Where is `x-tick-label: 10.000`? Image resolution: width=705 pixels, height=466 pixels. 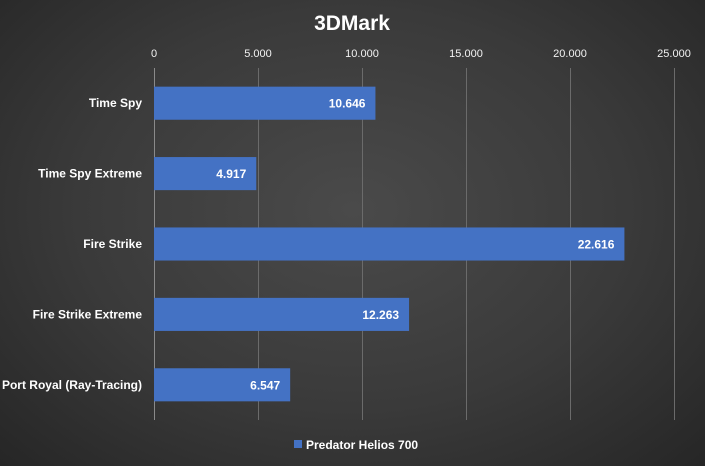
x-tick-label: 10.000 is located at coordinates (362, 54).